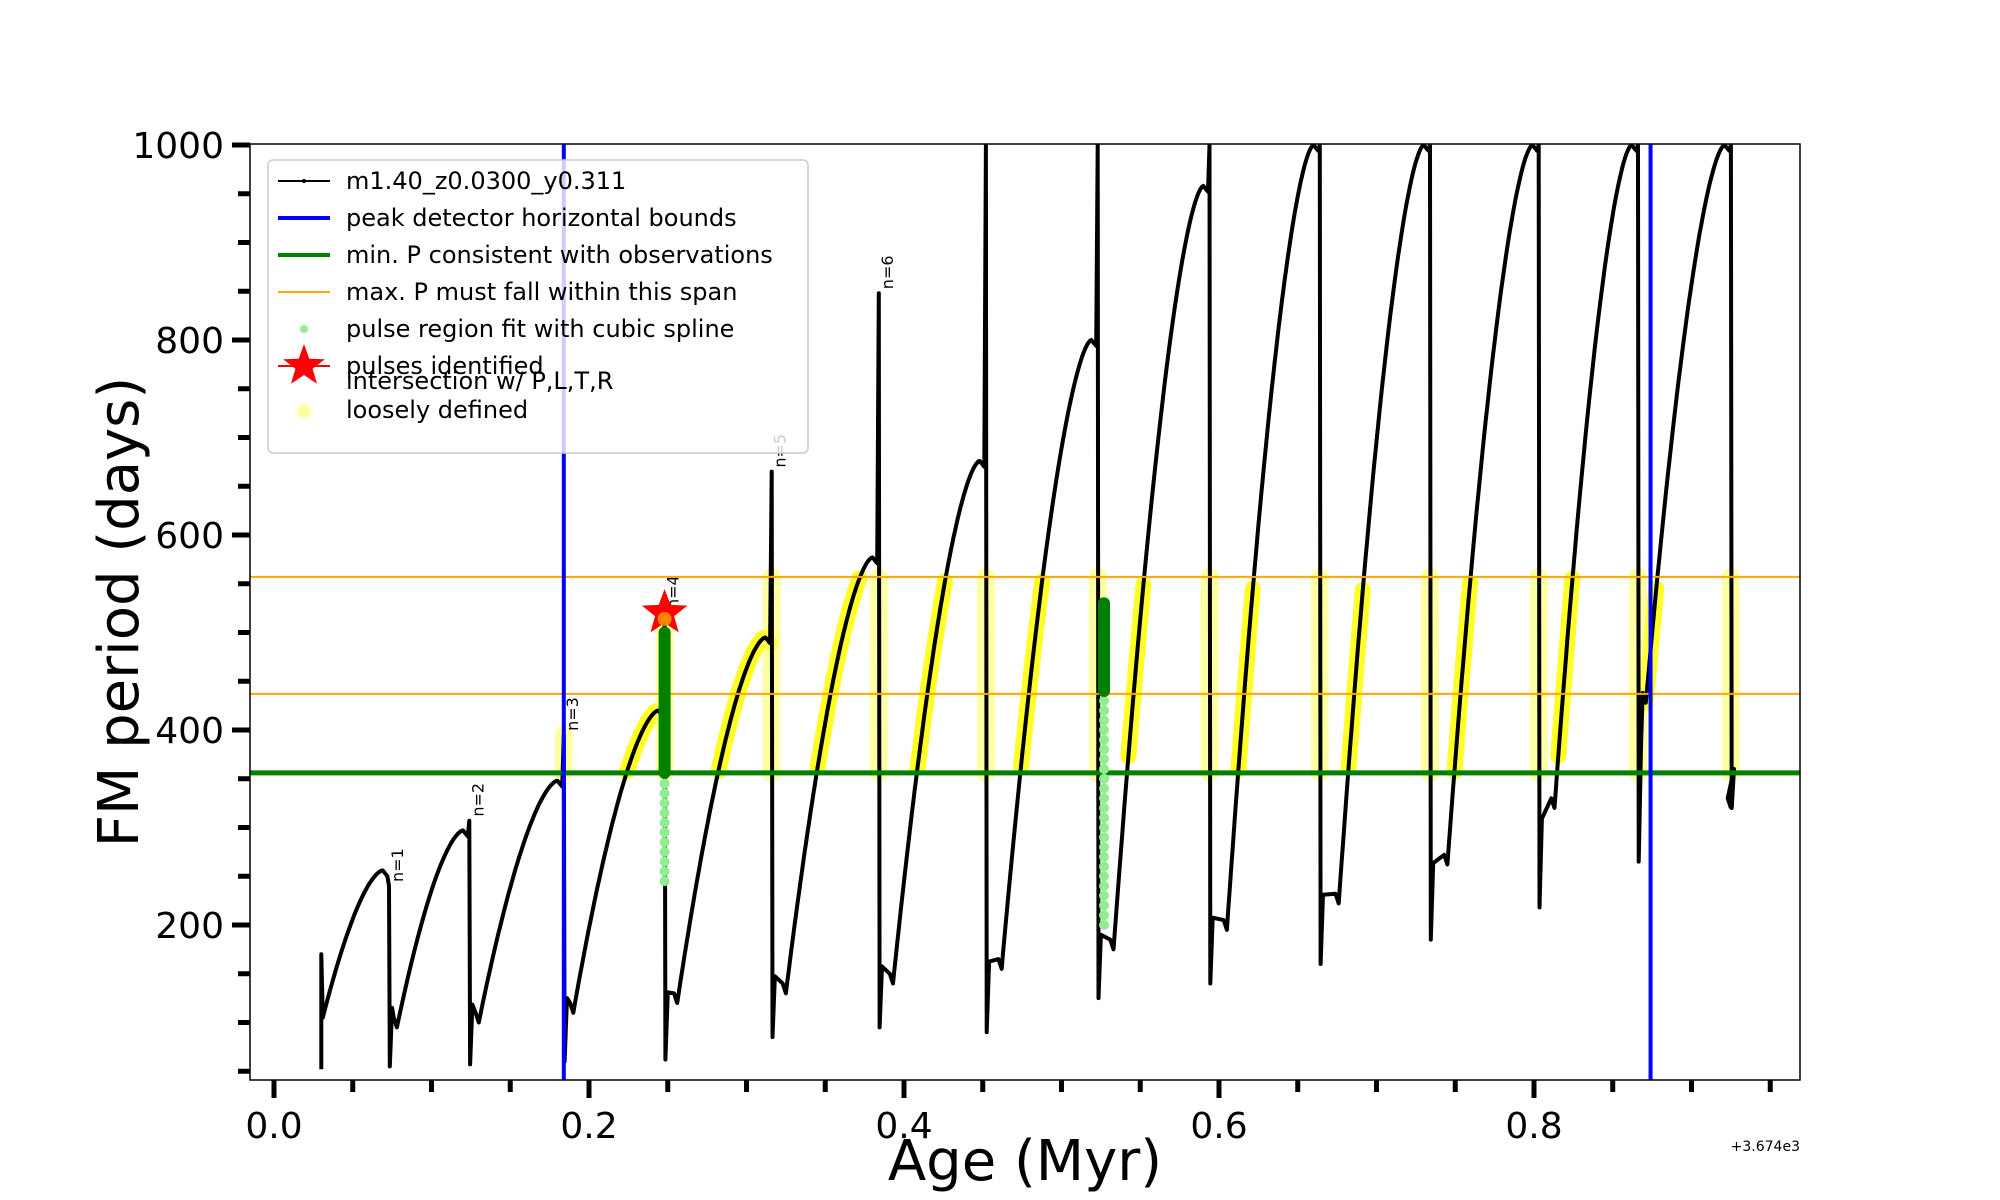 The image size is (2000, 1200). Describe the element at coordinates (189, 731) in the screenshot. I see `y-tick-label: 400` at that location.